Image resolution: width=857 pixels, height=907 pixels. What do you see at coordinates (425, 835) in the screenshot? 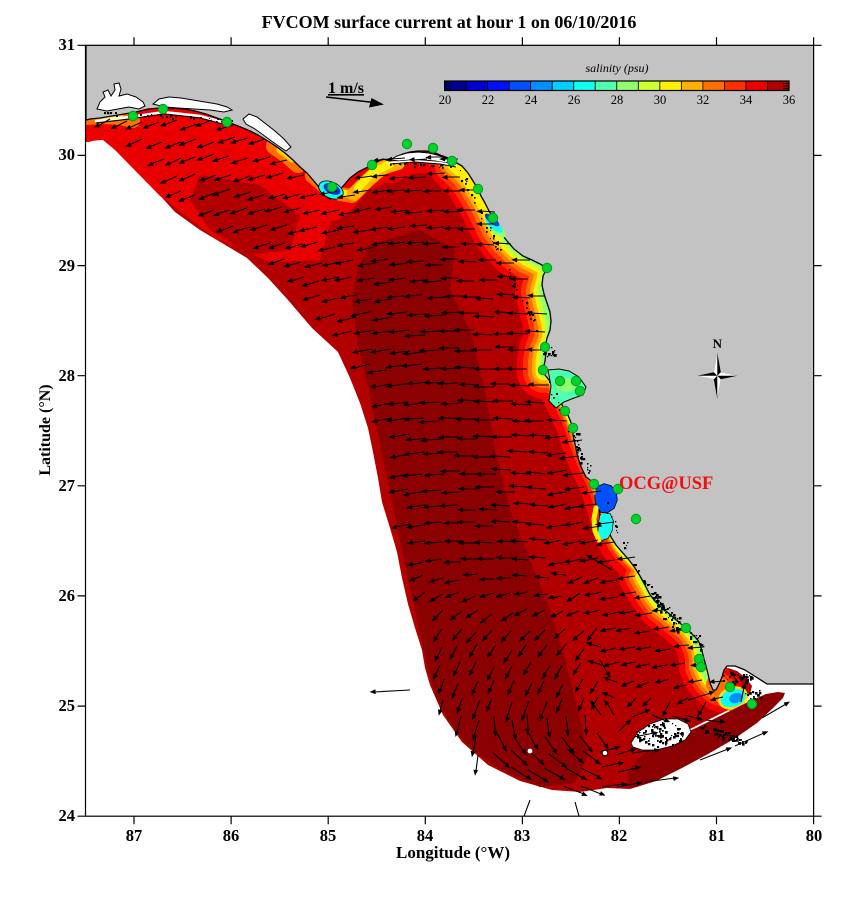
I see `svg-text: 84` at bounding box center [425, 835].